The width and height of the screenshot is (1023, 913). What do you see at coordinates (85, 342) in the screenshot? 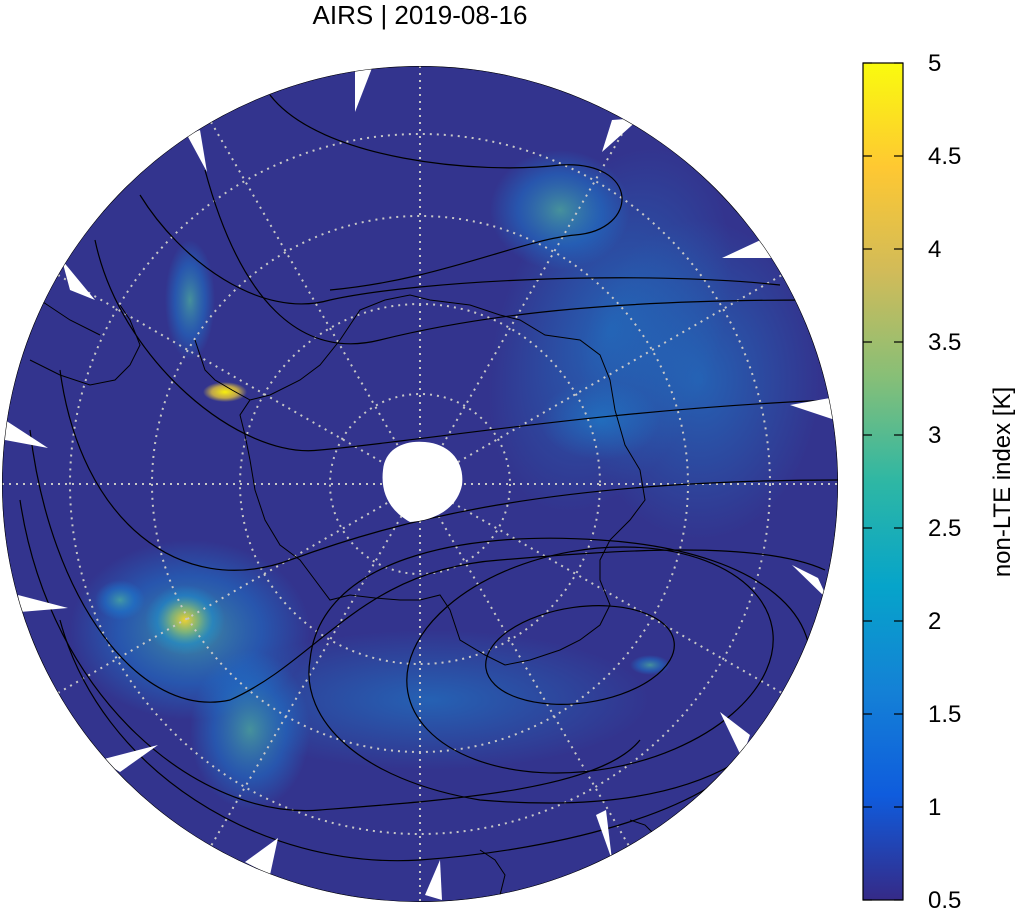
I see `south-america-coast` at bounding box center [85, 342].